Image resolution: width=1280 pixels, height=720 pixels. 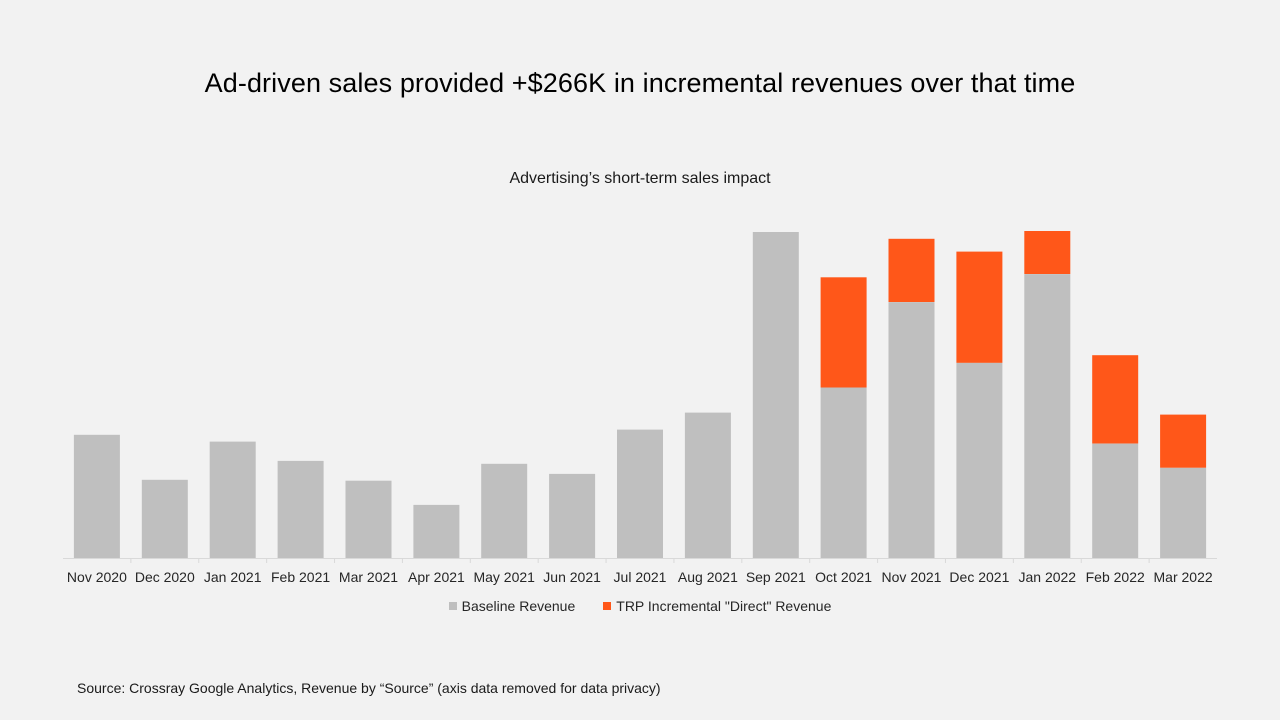 I want to click on x-tick-label: Mar 2022, so click(x=1183, y=577).